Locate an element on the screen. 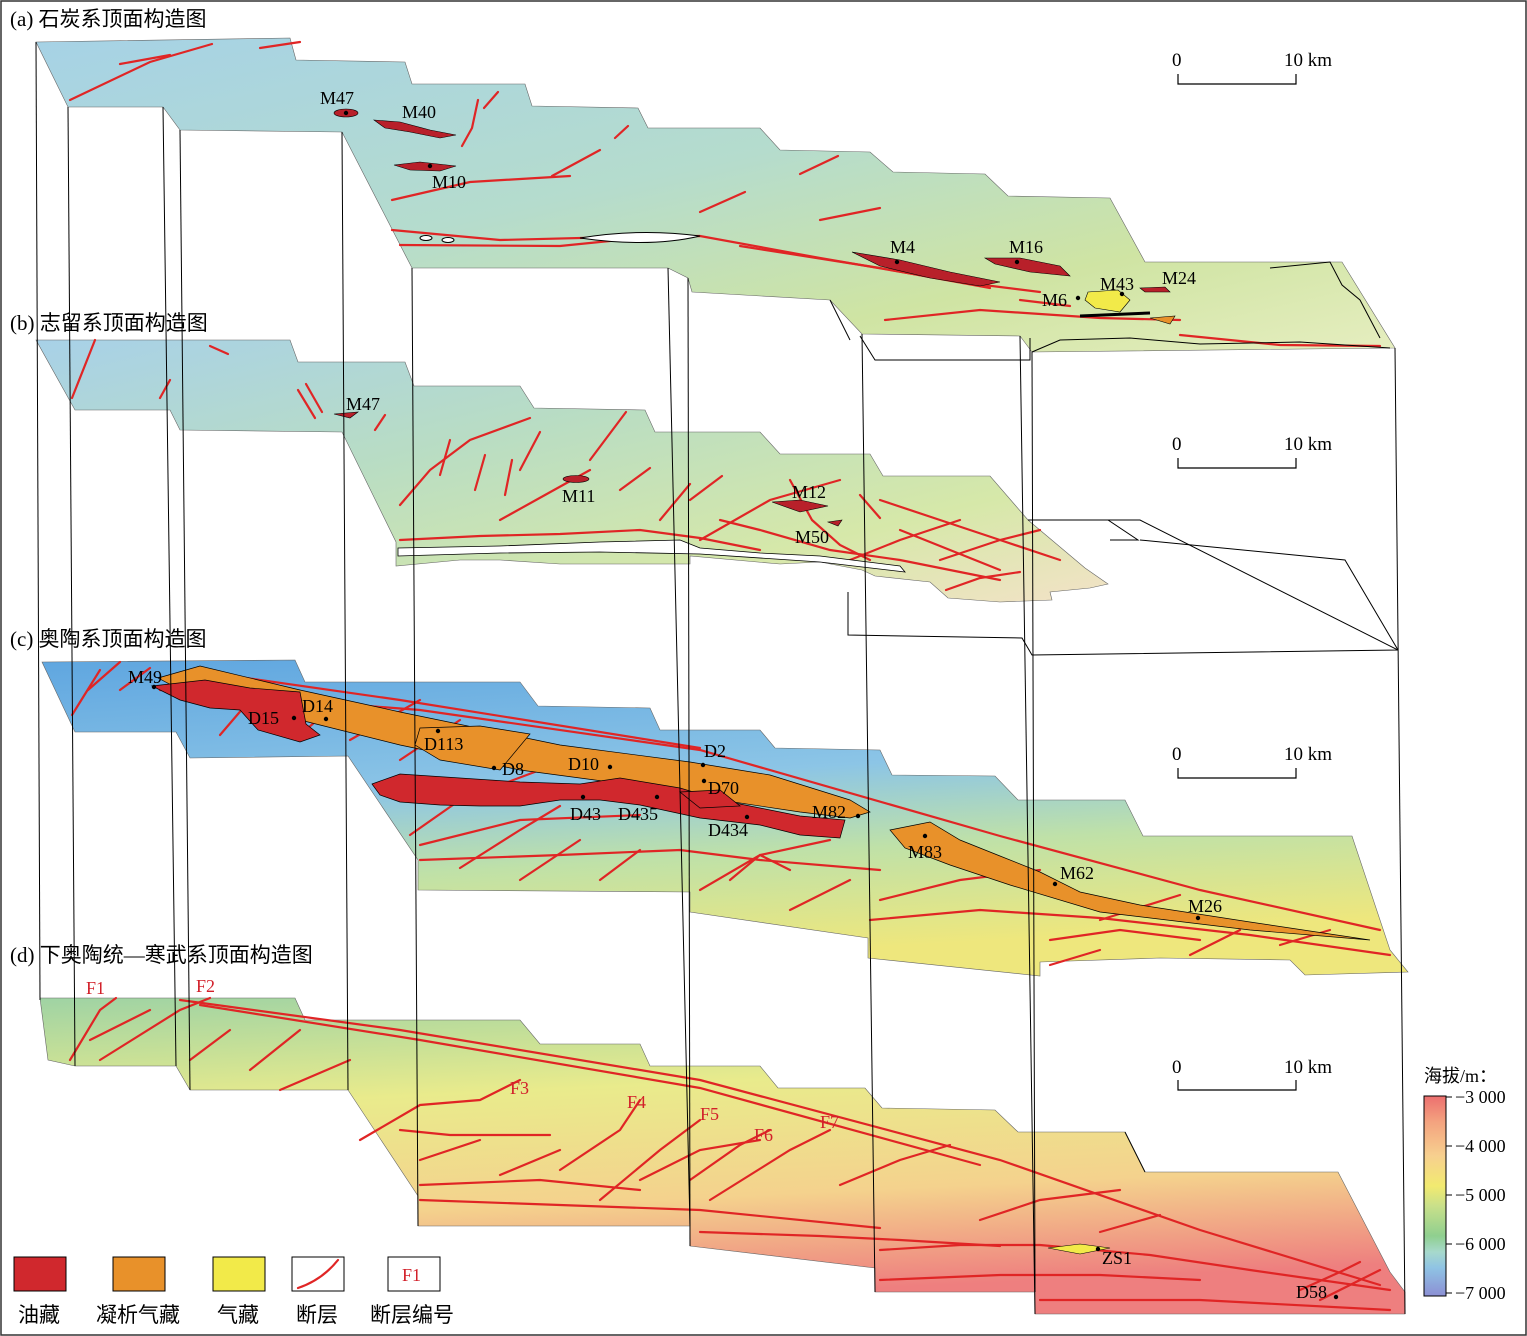 The height and width of the screenshot is (1336, 1527). scale-bar-d: 0 10 km is located at coordinates (1252, 1074).